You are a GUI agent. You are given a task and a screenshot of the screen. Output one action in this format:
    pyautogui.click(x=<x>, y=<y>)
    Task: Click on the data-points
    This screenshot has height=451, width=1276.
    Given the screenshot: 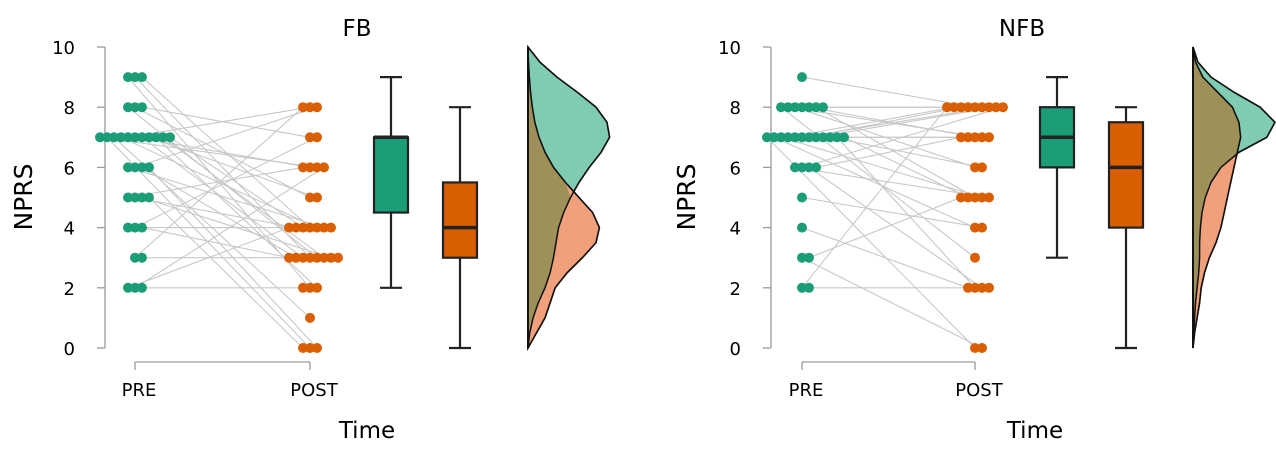 What is the action you would take?
    pyautogui.click(x=885, y=212)
    